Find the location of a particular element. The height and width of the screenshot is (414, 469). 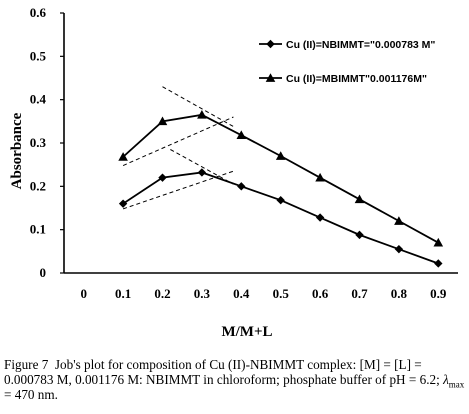

y-tick-label: 0.4 is located at coordinates (38, 99).